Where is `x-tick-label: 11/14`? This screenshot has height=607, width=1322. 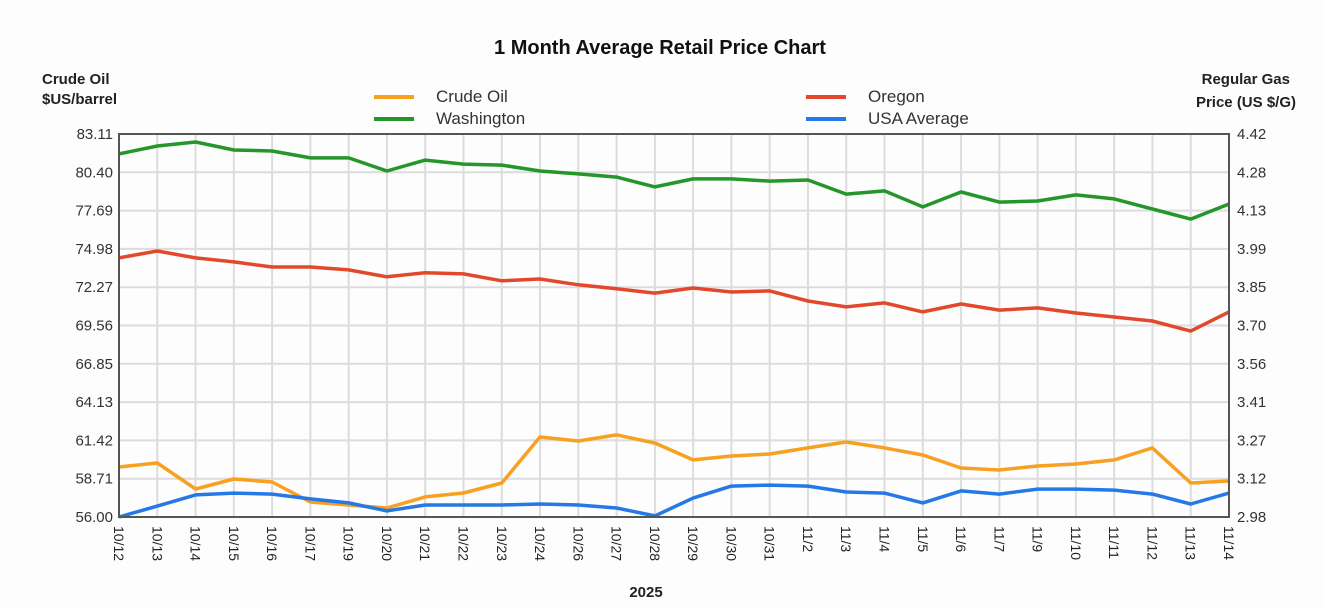
x-tick-label: 11/14 is located at coordinates (1229, 543).